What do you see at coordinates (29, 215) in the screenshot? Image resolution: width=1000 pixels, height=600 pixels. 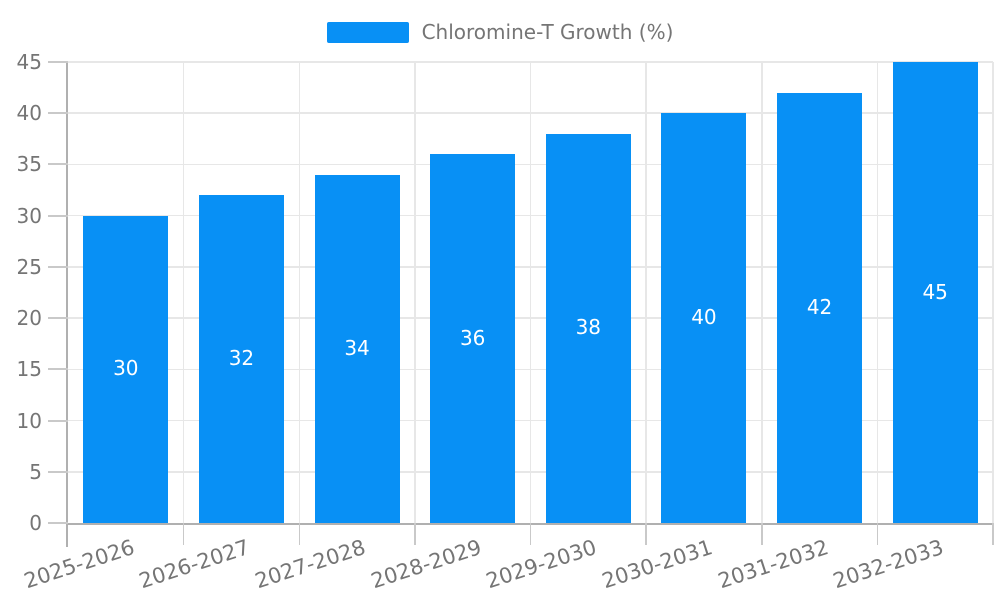 I see `y-axis-tick-label: 30` at bounding box center [29, 215].